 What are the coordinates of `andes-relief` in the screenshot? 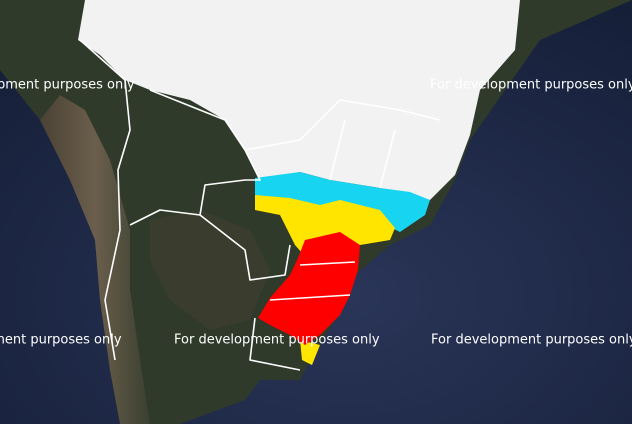 It's located at (95, 259).